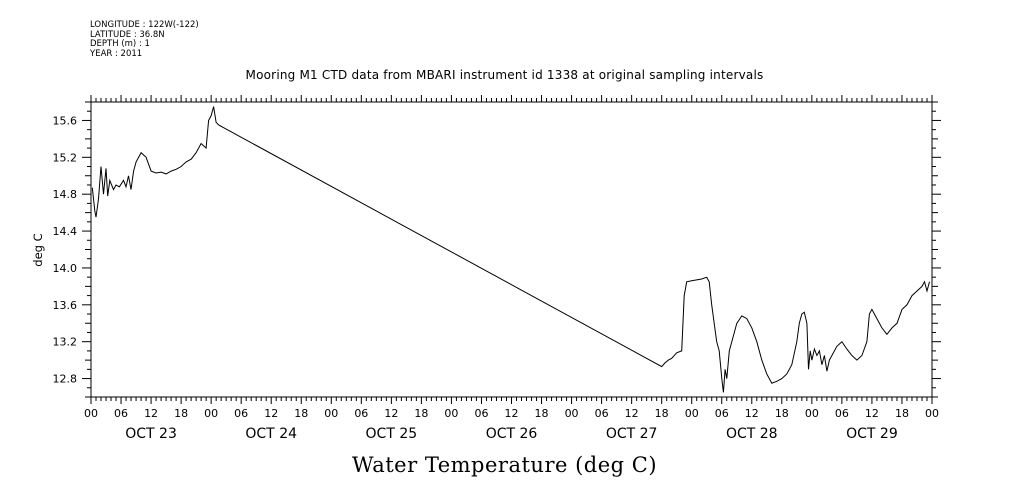 This screenshot has width=1009, height=504. I want to click on x-axis-label: Water Temperature (deg C), so click(504, 465).